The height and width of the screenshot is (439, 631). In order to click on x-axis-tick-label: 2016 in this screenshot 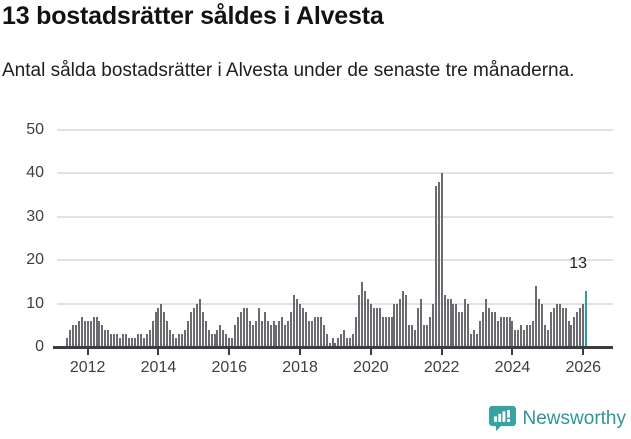, I will do `click(229, 367)`.